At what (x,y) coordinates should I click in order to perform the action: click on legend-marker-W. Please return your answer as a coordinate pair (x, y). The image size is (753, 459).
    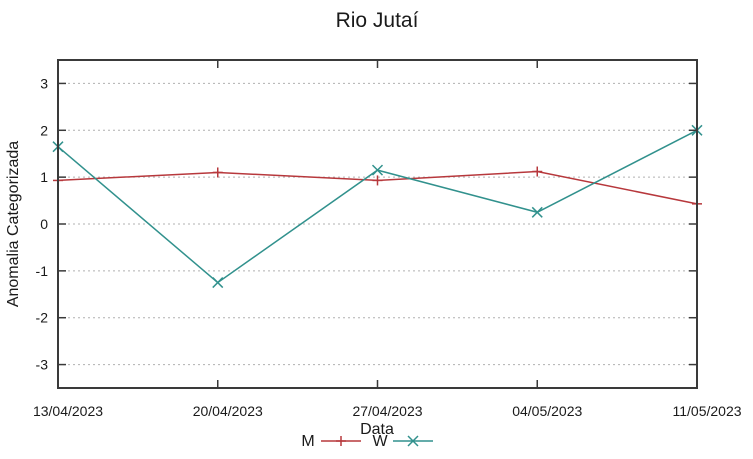
    Looking at the image, I should click on (413, 441).